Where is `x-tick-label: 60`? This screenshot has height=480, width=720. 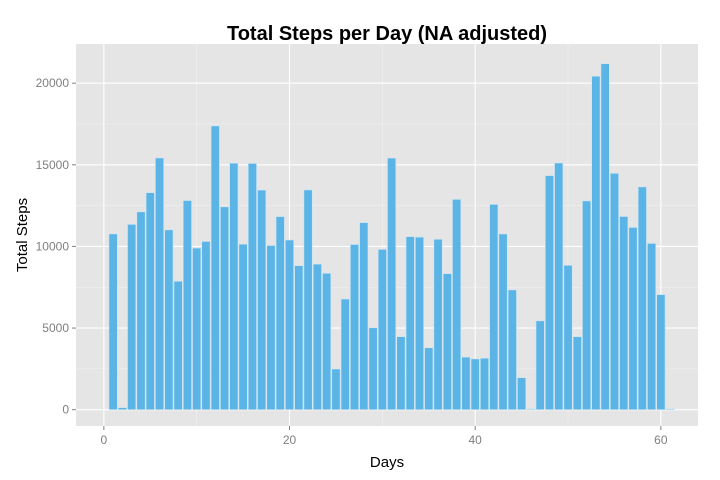
x-tick-label: 60 is located at coordinates (661, 440).